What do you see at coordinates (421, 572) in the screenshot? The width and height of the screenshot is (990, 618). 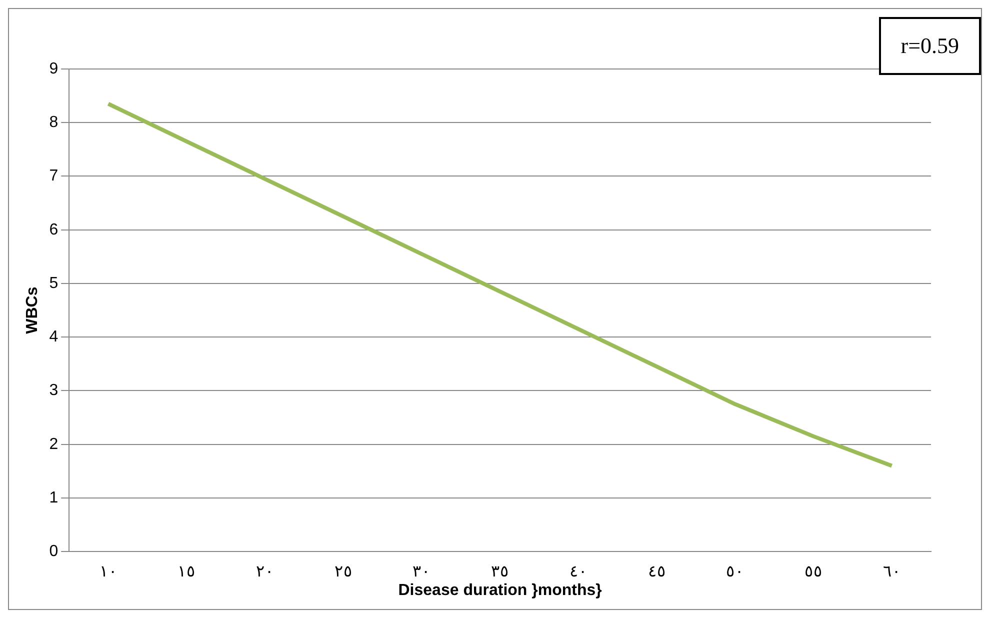 I see `x-tick-label: ٣٠` at bounding box center [421, 572].